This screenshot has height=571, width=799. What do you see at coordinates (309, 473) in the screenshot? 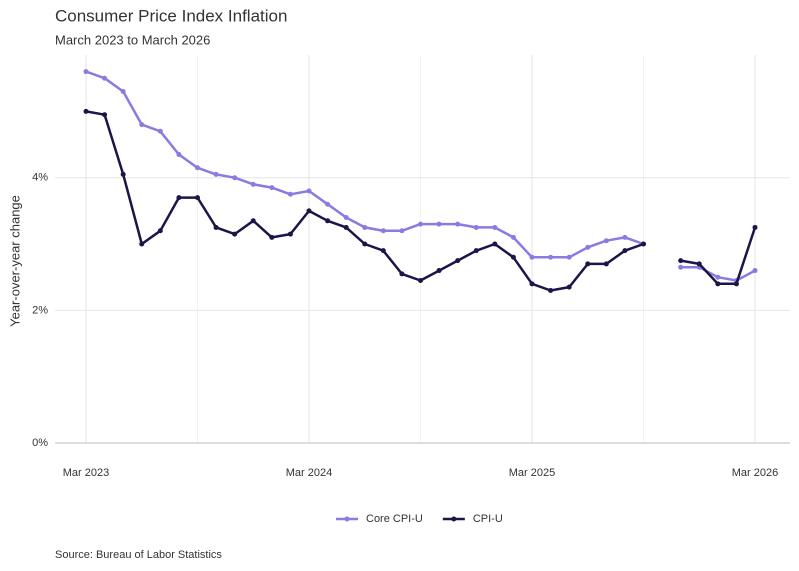
I see `x-tick-label: Mar 2024` at bounding box center [309, 473].